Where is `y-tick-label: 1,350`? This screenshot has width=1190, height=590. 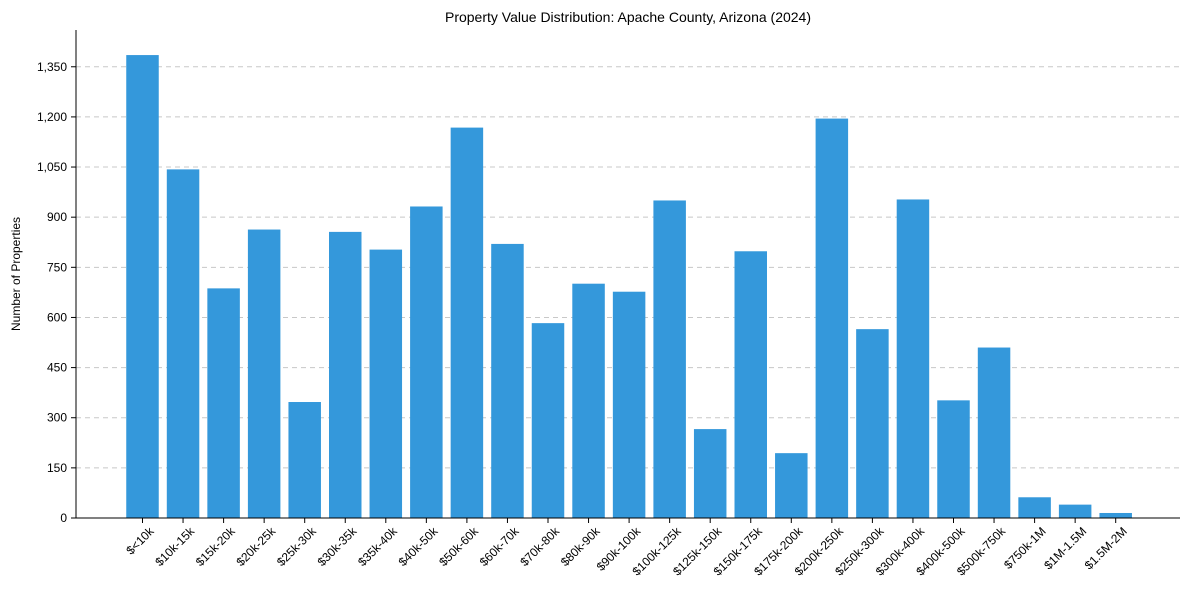
y-tick-label: 1,350 is located at coordinates (52, 67).